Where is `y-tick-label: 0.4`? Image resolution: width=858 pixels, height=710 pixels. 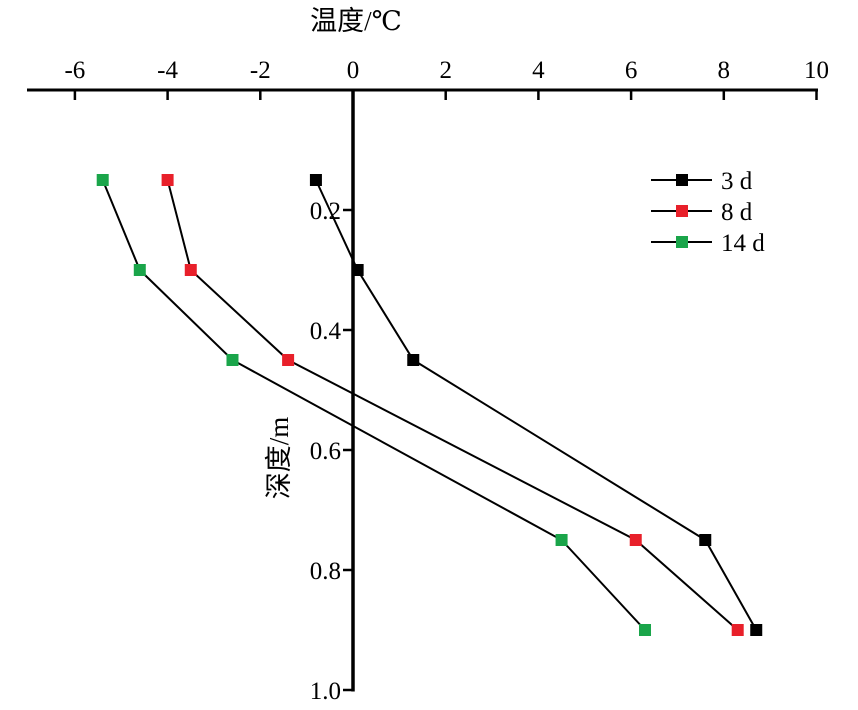
y-tick-label: 0.4 is located at coordinates (326, 331).